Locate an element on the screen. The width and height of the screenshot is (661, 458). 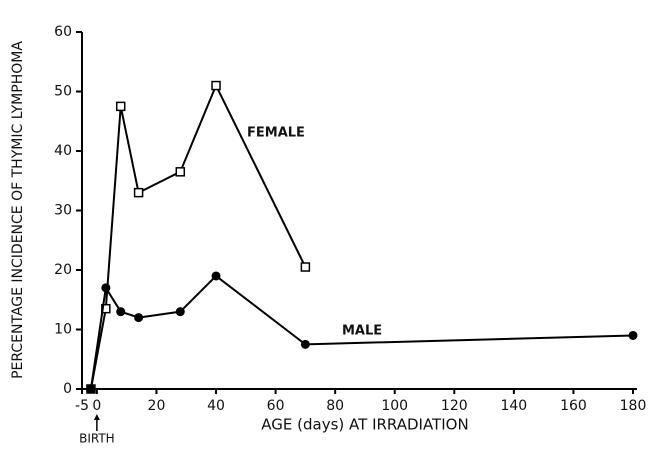
x-tick-label: 20 is located at coordinates (157, 406).